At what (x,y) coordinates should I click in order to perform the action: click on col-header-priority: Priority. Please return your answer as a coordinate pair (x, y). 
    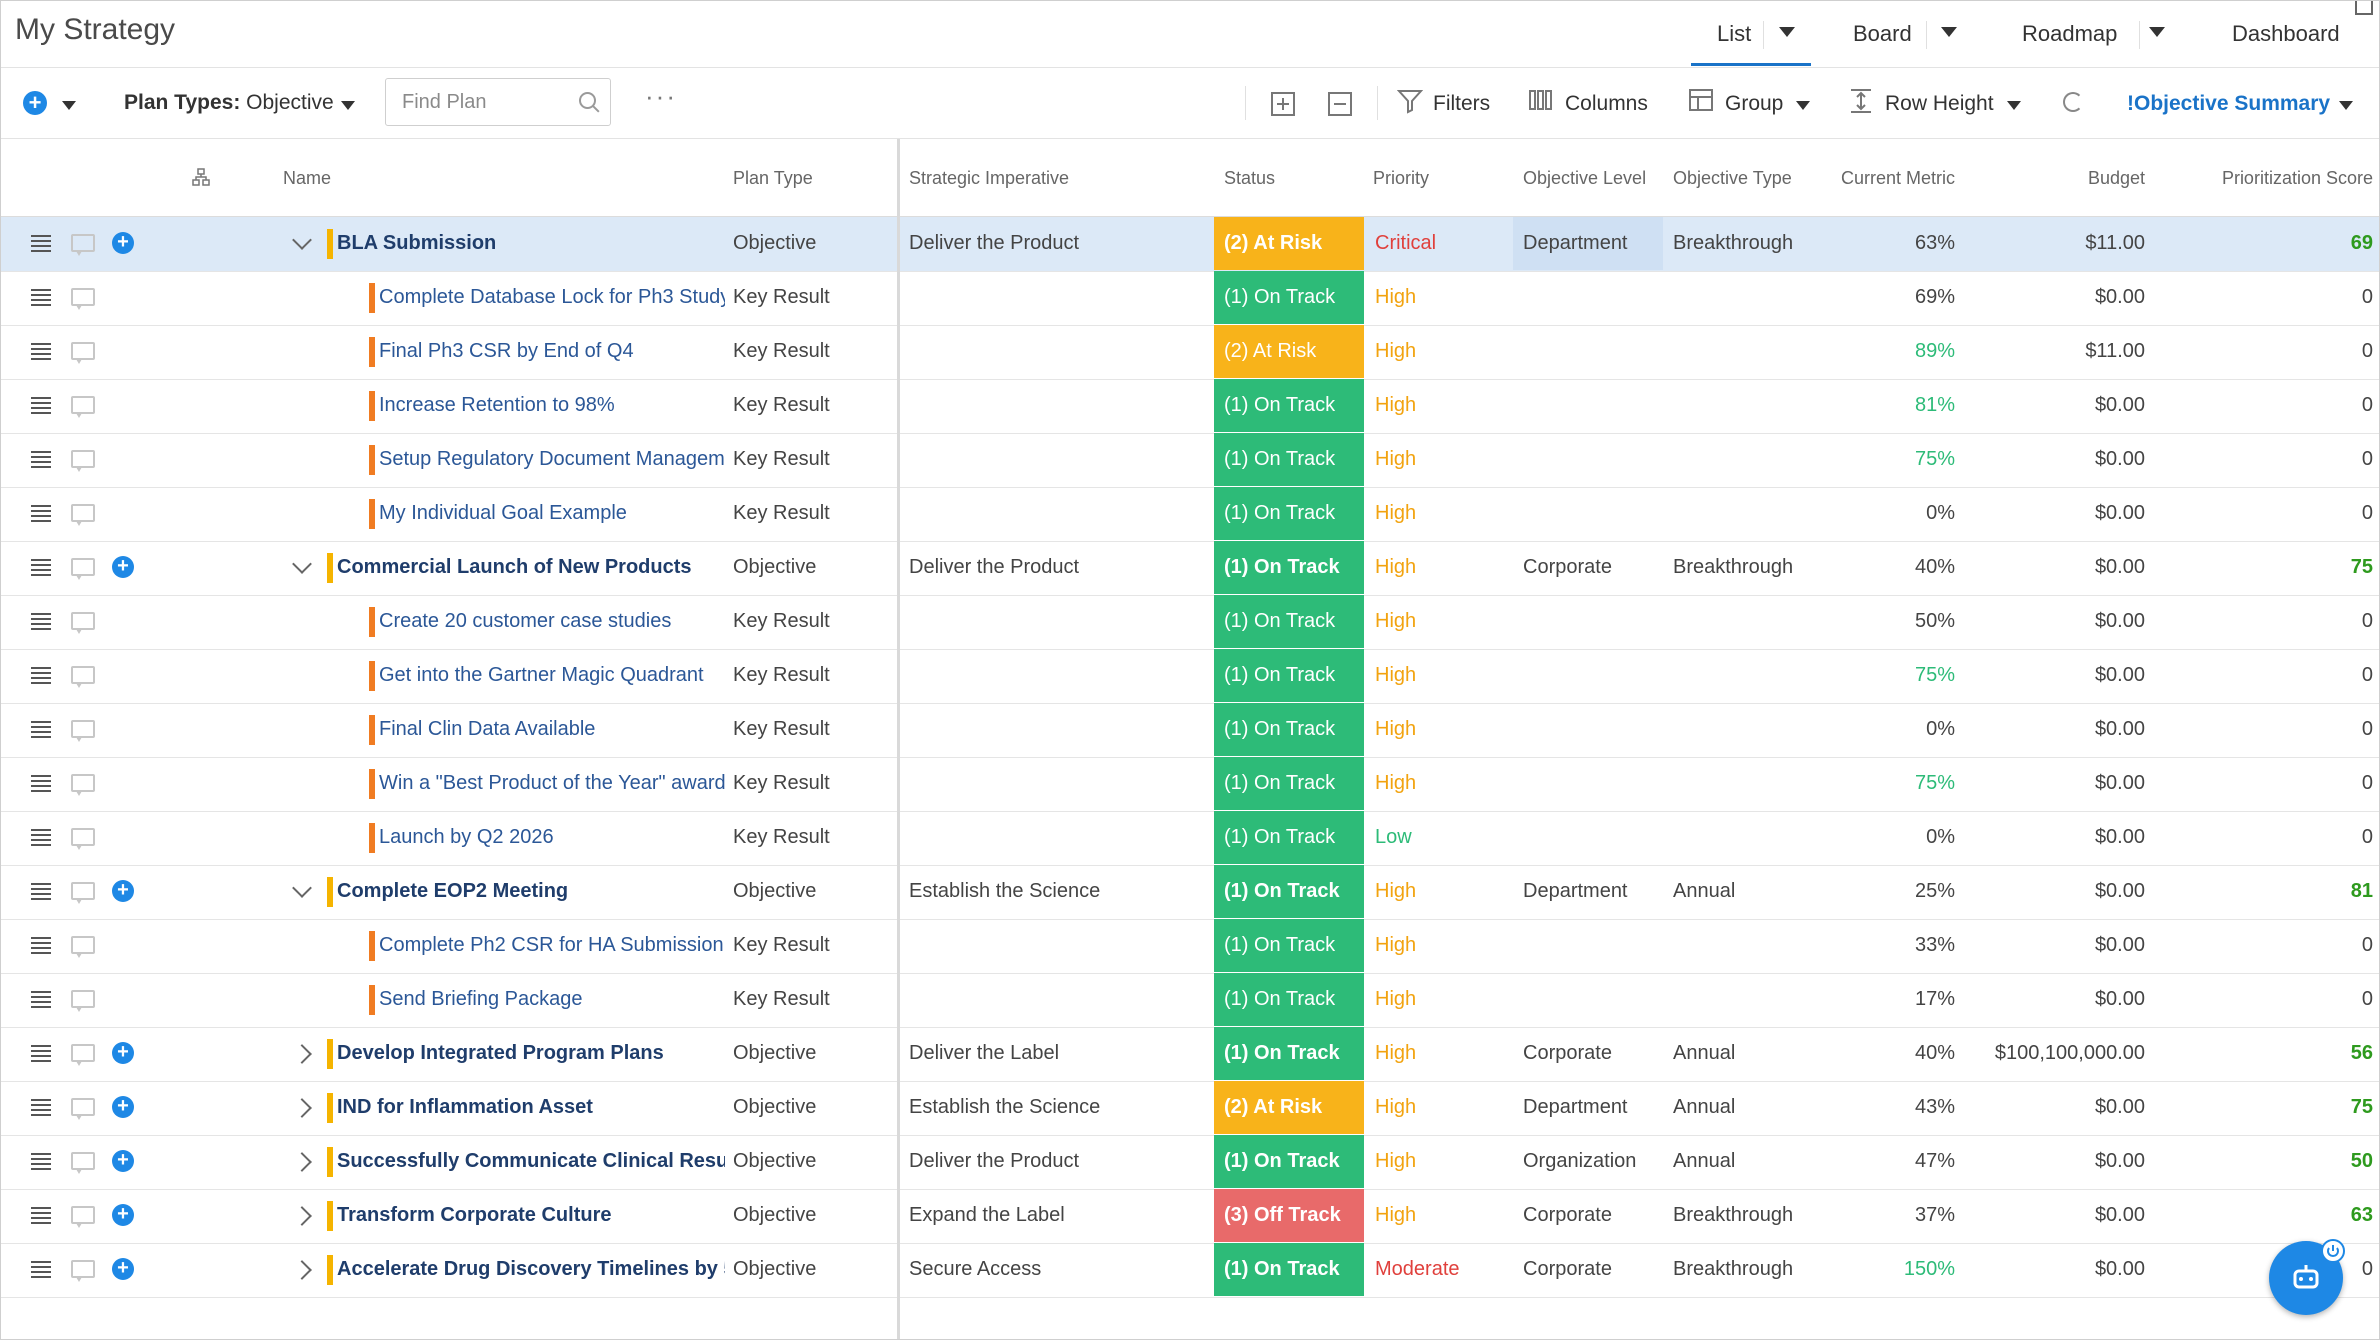
    Looking at the image, I should click on (1401, 178).